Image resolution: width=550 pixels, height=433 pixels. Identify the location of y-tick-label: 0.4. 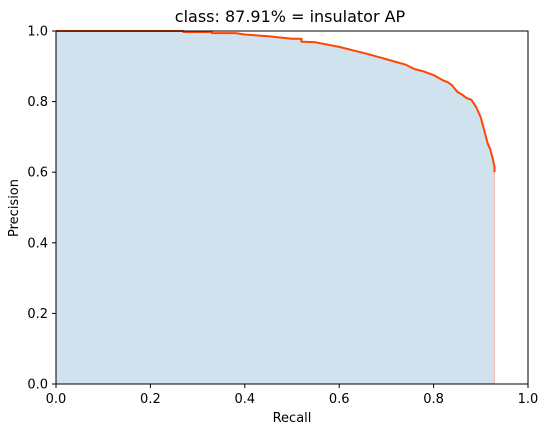
(37, 243).